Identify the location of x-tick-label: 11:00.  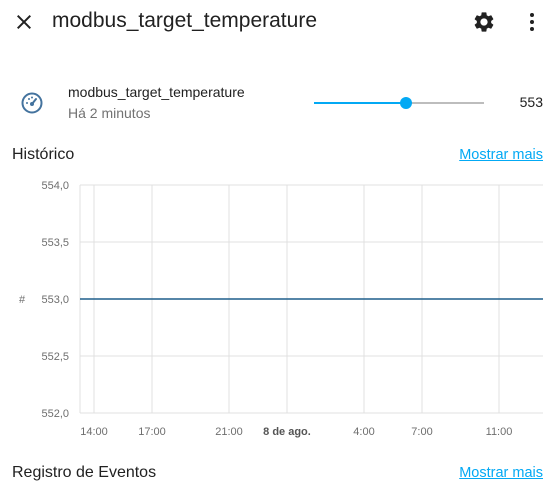
(499, 432).